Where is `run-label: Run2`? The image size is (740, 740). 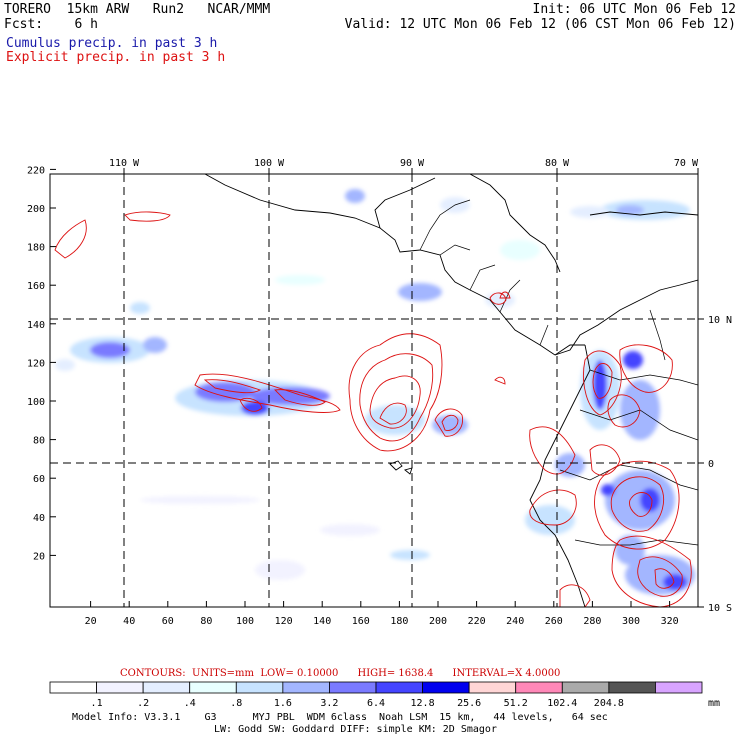 run-label: Run2 is located at coordinates (168, 9).